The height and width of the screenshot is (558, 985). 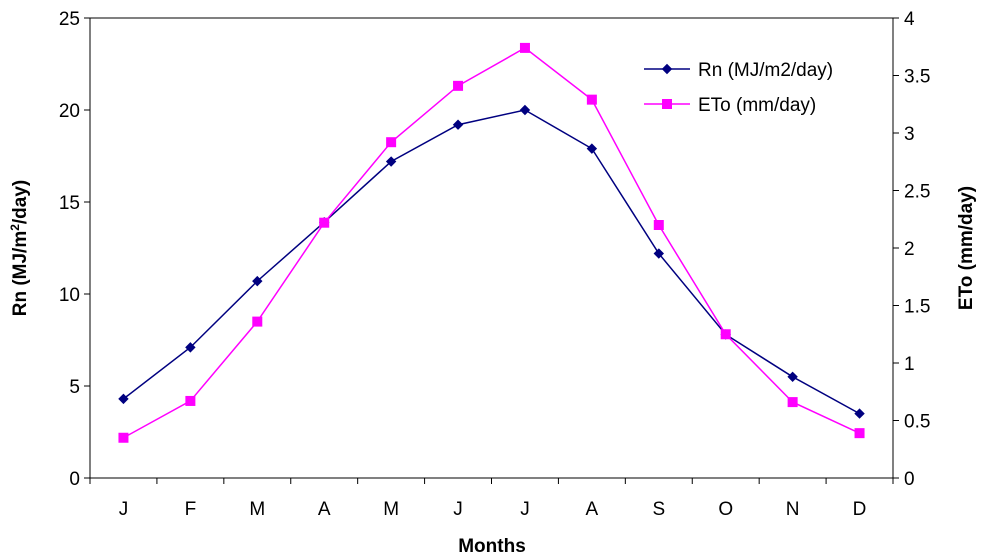 I want to click on left-tick-label: 25, so click(x=69, y=19).